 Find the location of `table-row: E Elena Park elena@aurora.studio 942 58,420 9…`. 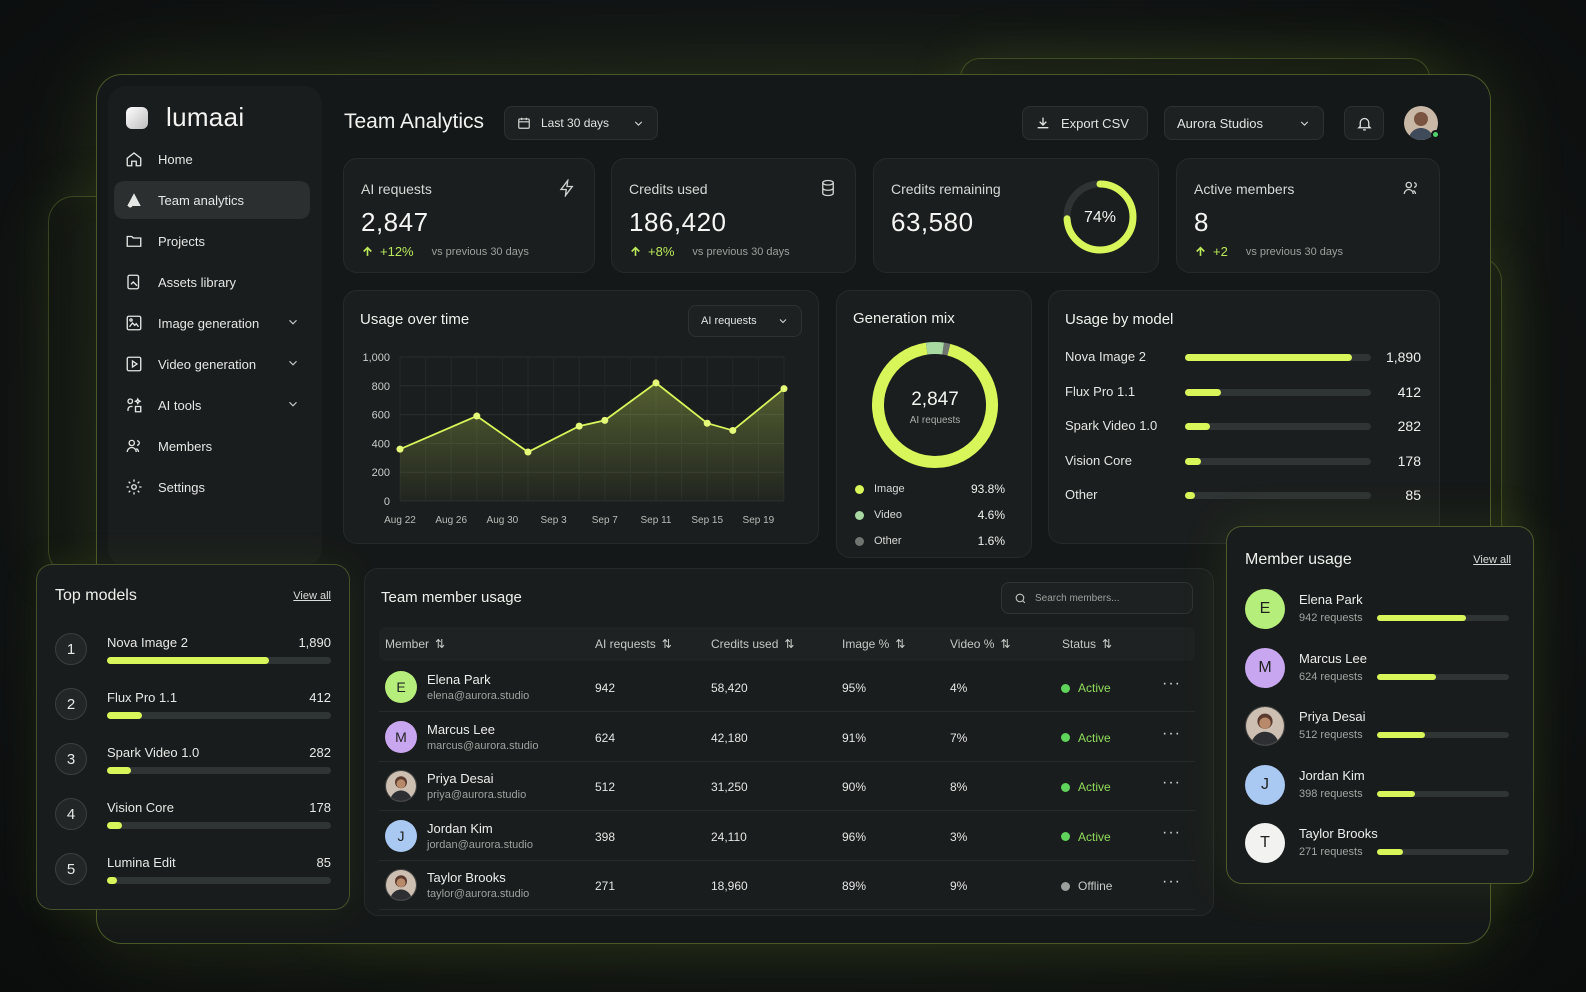

table-row: E Elena Park elena@aurora.studio 942 58,420 9… is located at coordinates (787, 687).